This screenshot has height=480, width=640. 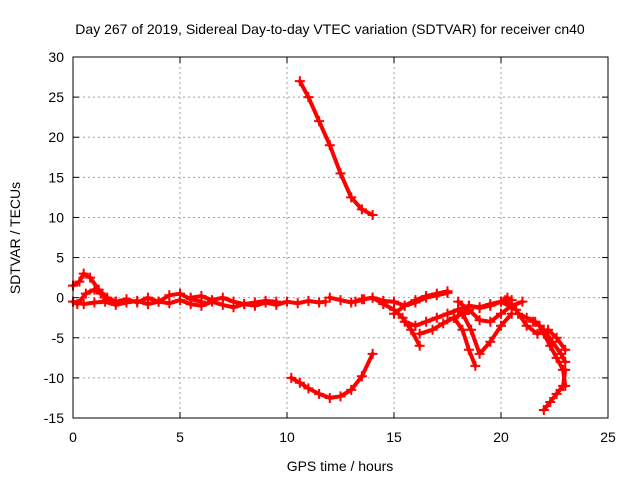 What do you see at coordinates (60, 258) in the screenshot?
I see `y-tick-label: 5` at bounding box center [60, 258].